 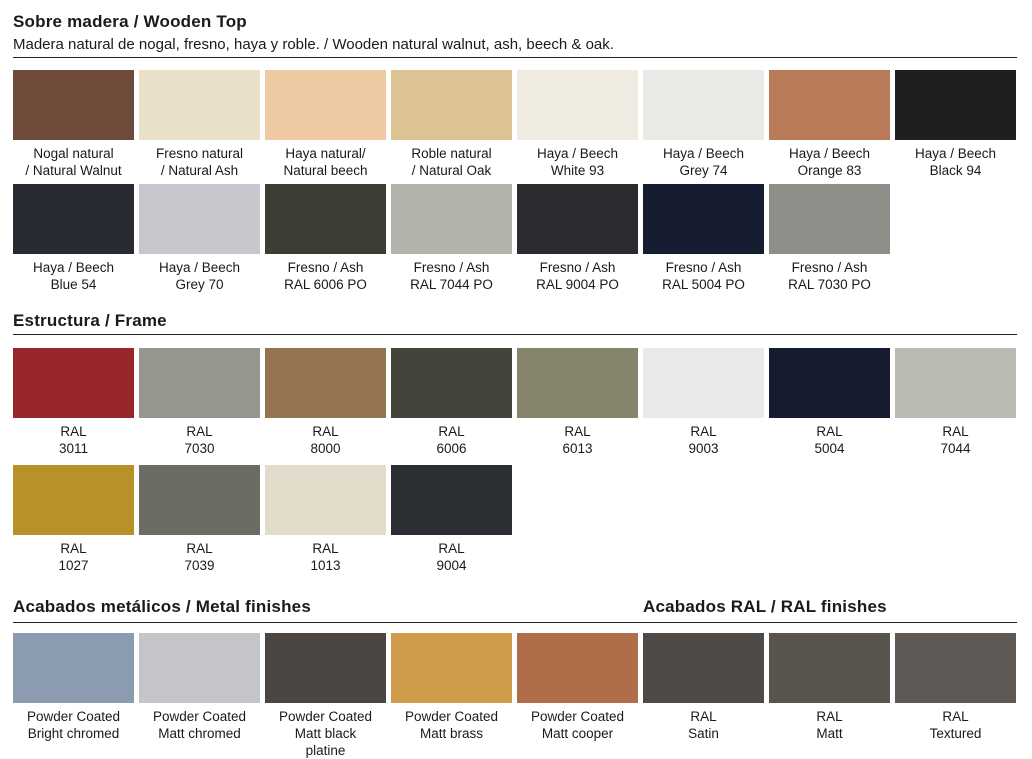 What do you see at coordinates (451, 440) in the screenshot?
I see `swatch-label: RAL 6006` at bounding box center [451, 440].